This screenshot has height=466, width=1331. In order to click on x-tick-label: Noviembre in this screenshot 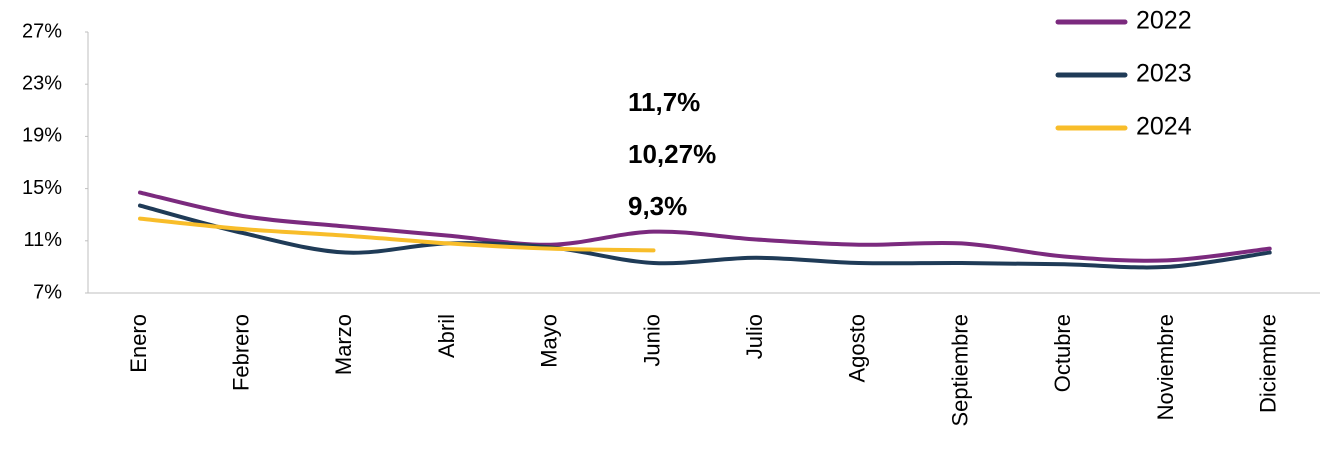, I will do `click(1165, 367)`.